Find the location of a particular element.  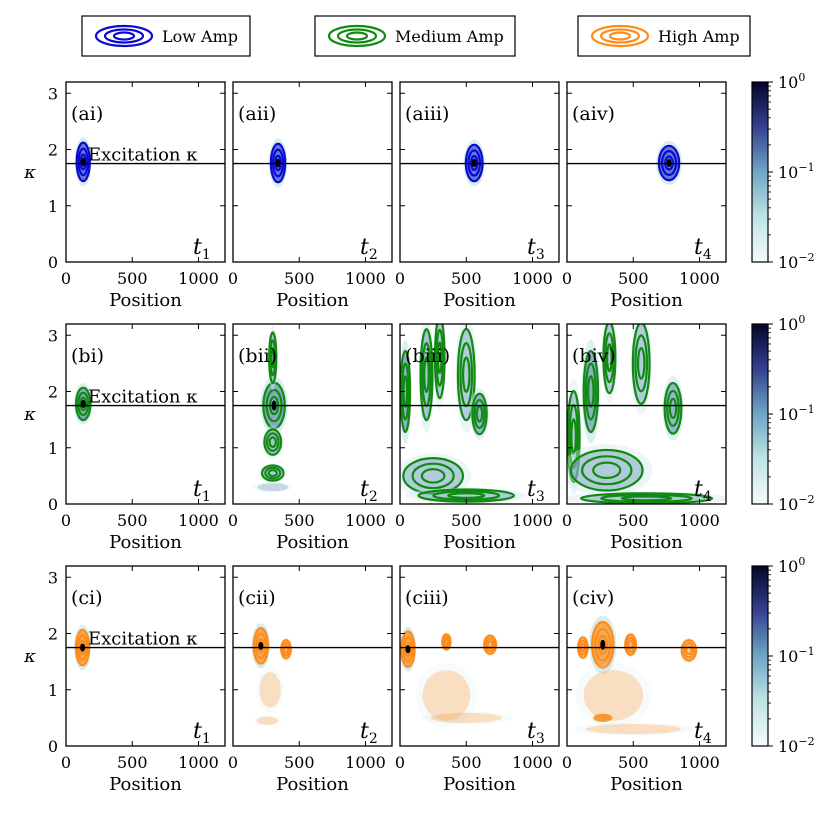

panel-label: (cii) is located at coordinates (257, 598).